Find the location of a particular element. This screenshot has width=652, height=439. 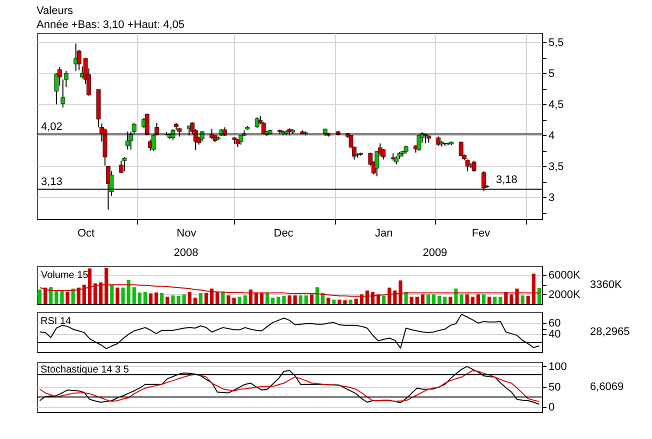

x-tick-label: Fev is located at coordinates (481, 234).